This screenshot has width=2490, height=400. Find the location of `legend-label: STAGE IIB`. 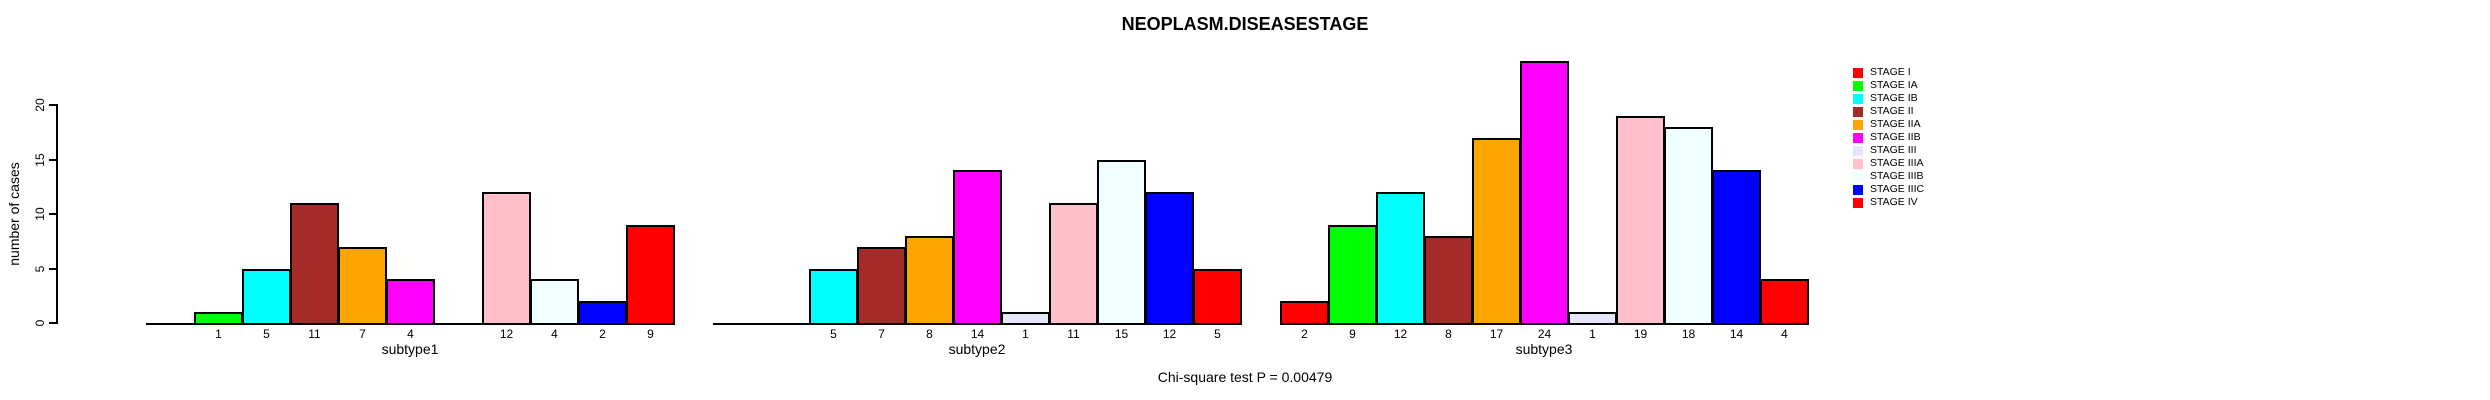

legend-label: STAGE IIB is located at coordinates (1895, 137).